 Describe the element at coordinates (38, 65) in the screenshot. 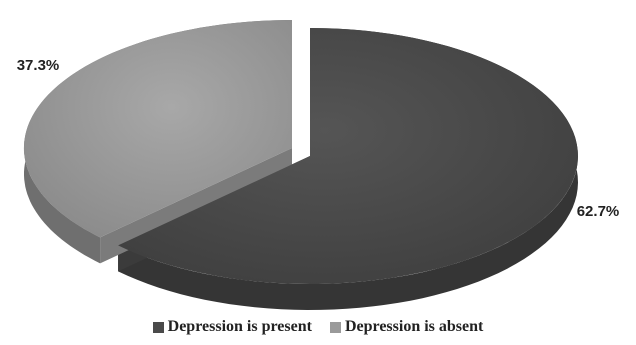

I see `data-label-absent: 37.3%` at that location.